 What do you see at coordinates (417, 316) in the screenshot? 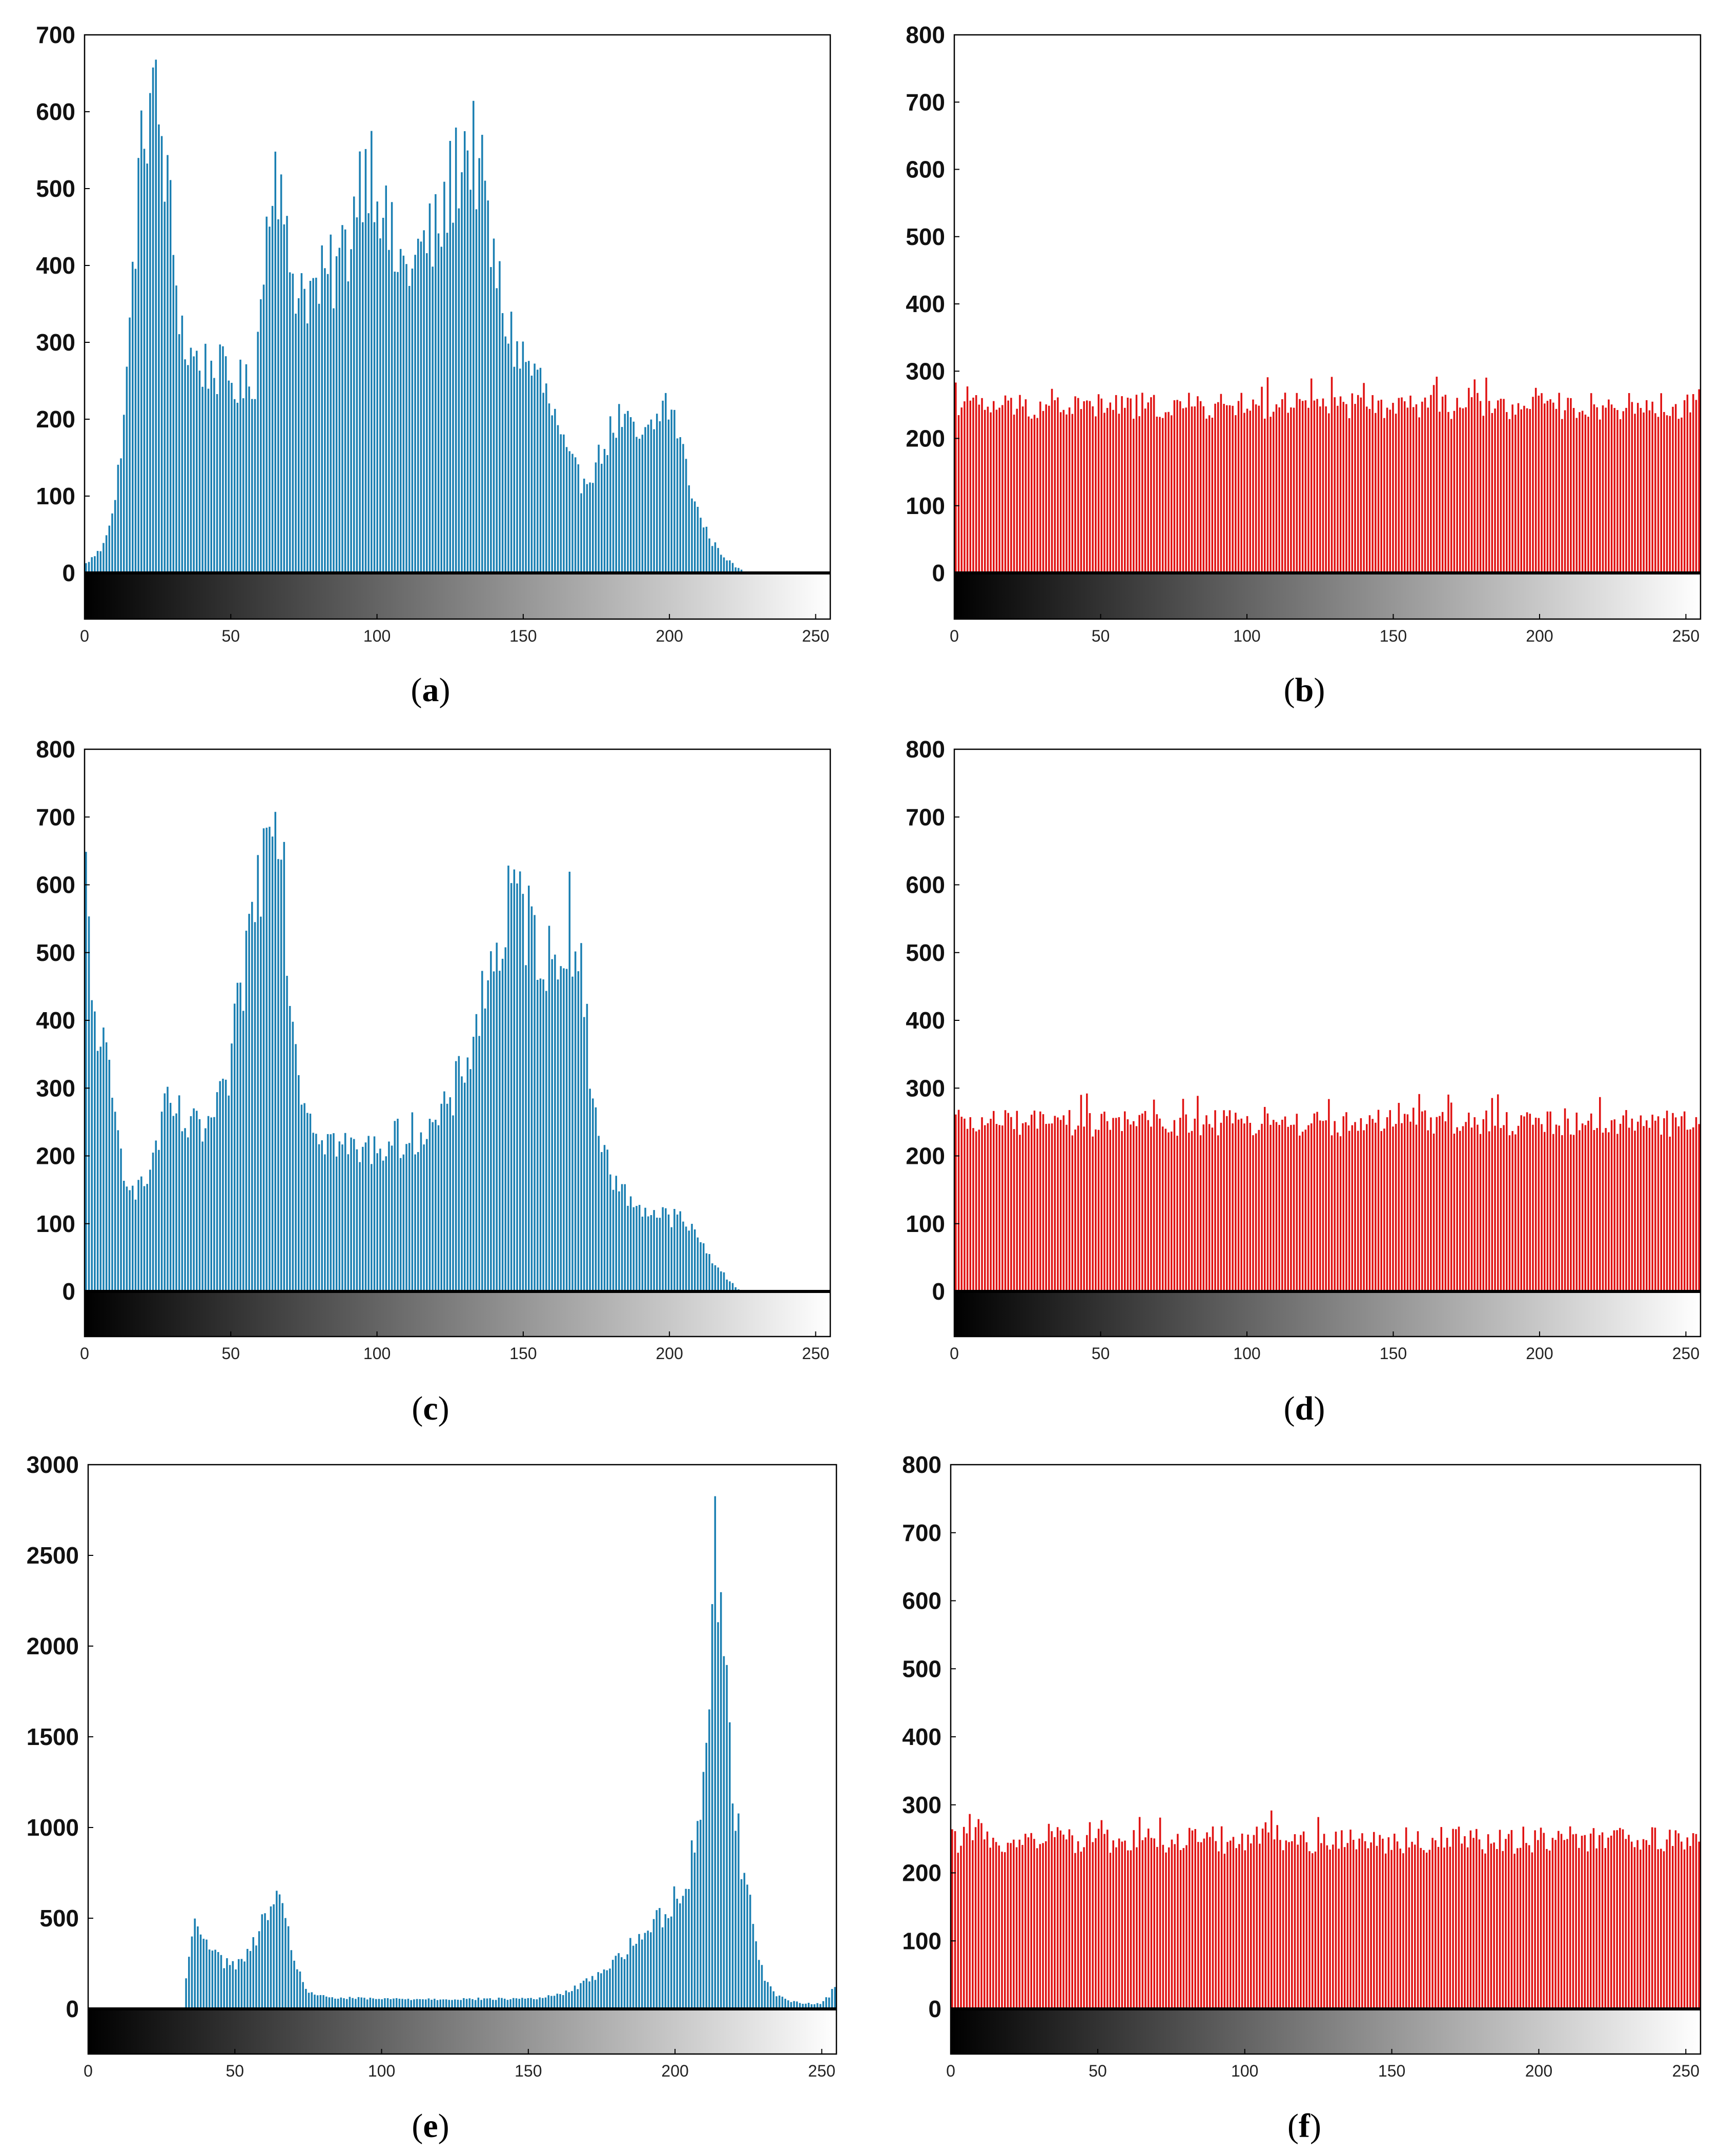
I see `histogram-bars` at bounding box center [417, 316].